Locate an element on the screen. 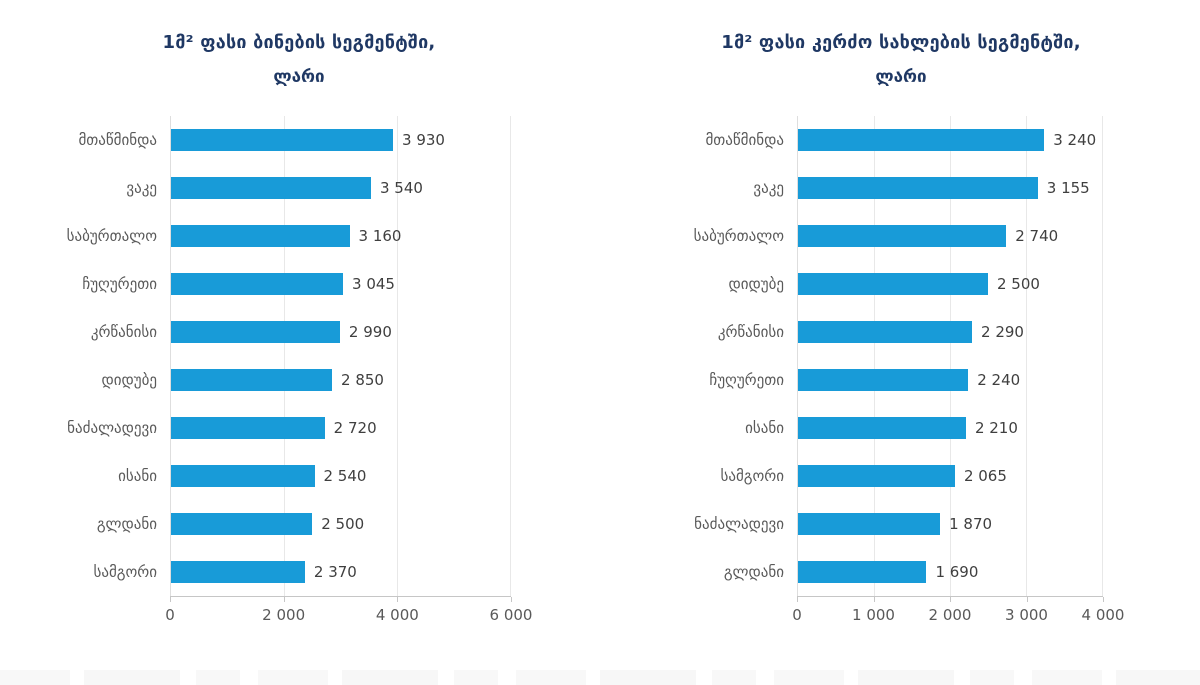 This screenshot has width=1200, height=685. bar-row: 2 290 is located at coordinates (950, 332).